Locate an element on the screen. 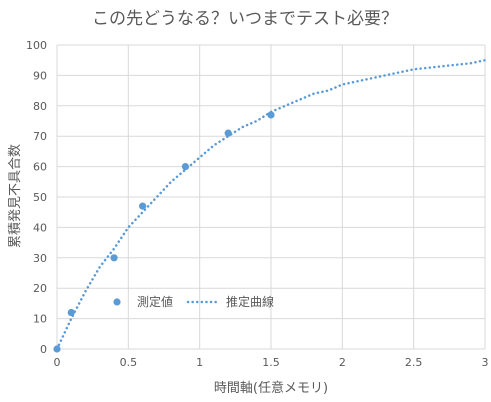 This screenshot has height=402, width=491. legend: 測定値 推定曲線 is located at coordinates (193, 301).